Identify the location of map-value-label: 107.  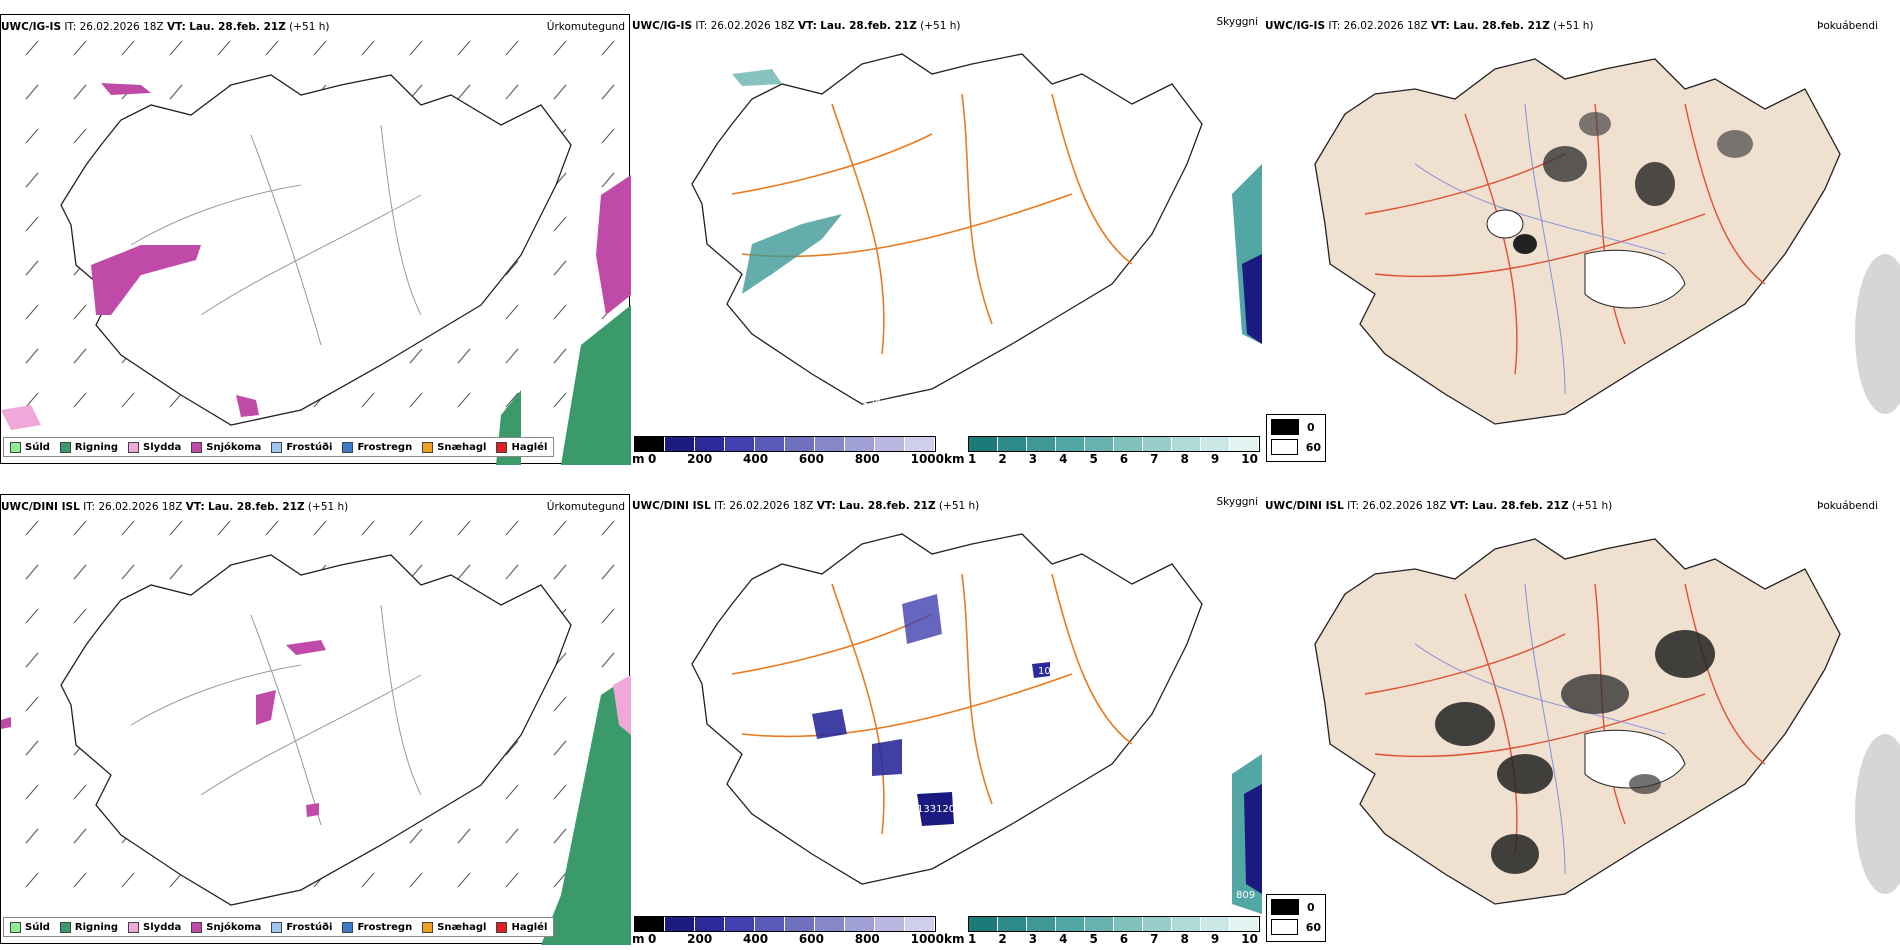
(1047, 671).